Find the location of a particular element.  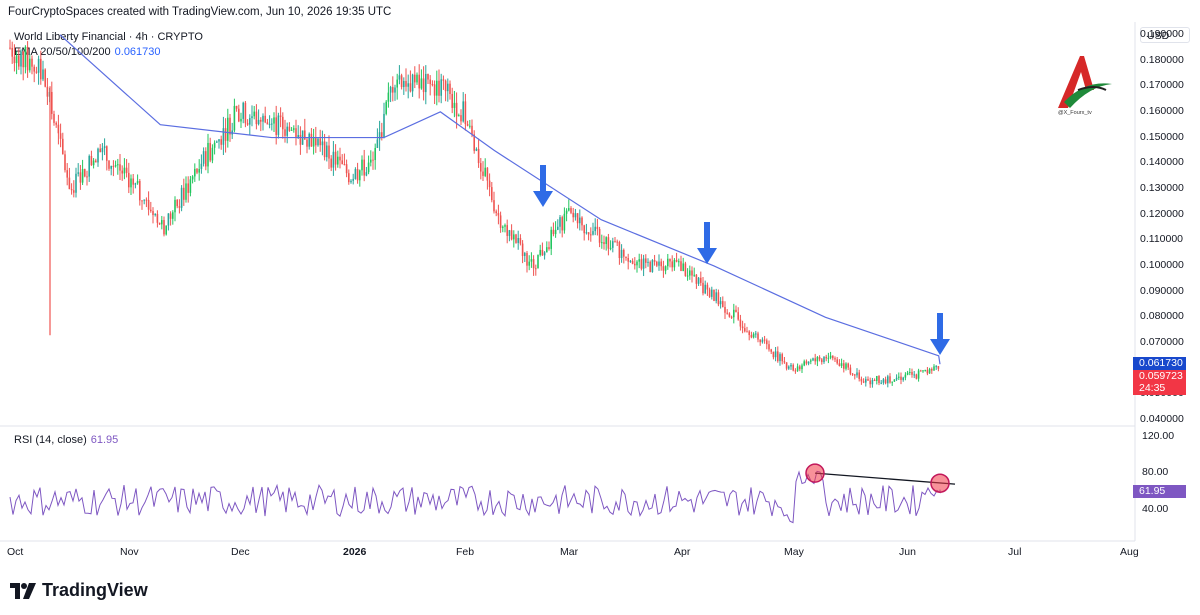

rsi-value-tag: 61.95 is located at coordinates (1159, 491).